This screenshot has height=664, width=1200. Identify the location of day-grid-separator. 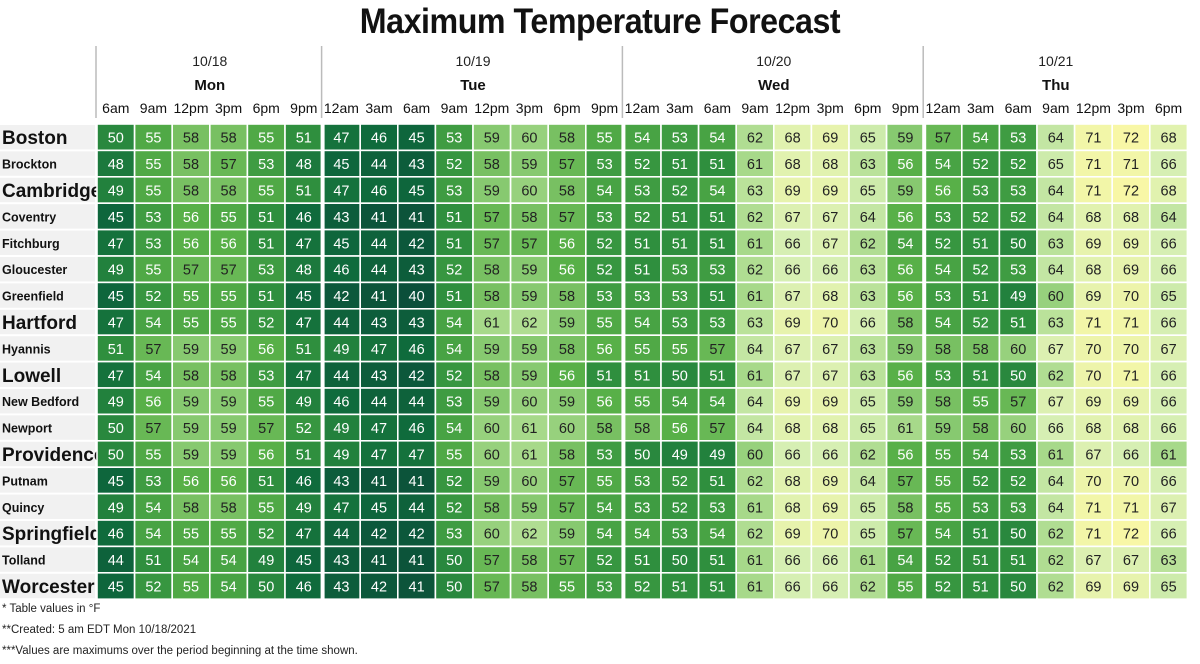
(623, 362).